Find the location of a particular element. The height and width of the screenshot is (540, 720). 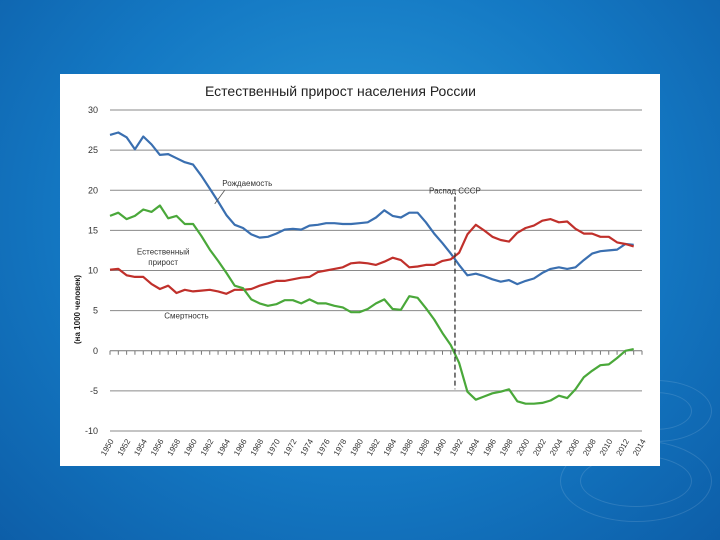

x-tick-label: 1980 is located at coordinates (356, 447).